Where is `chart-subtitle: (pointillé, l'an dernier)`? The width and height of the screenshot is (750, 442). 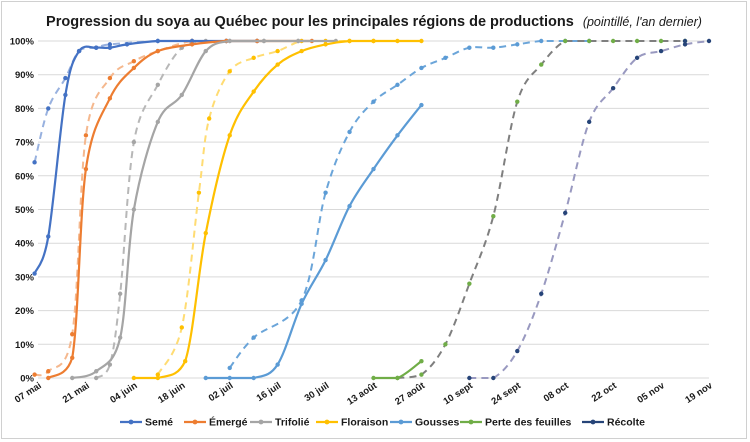
chart-subtitle: (pointillé, l'an dernier) is located at coordinates (642, 22).